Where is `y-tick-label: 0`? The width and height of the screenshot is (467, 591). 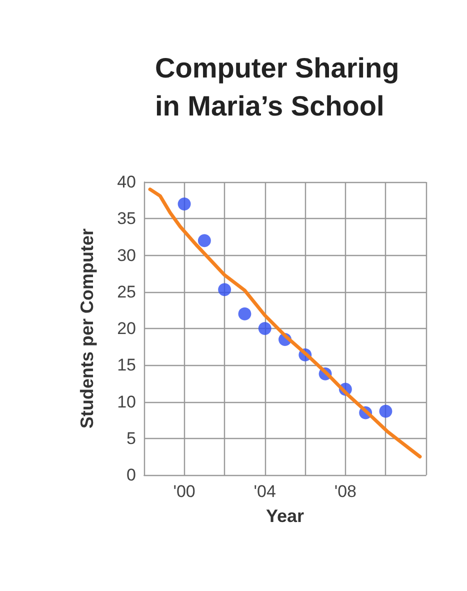
y-tick-label: 0 is located at coordinates (131, 475).